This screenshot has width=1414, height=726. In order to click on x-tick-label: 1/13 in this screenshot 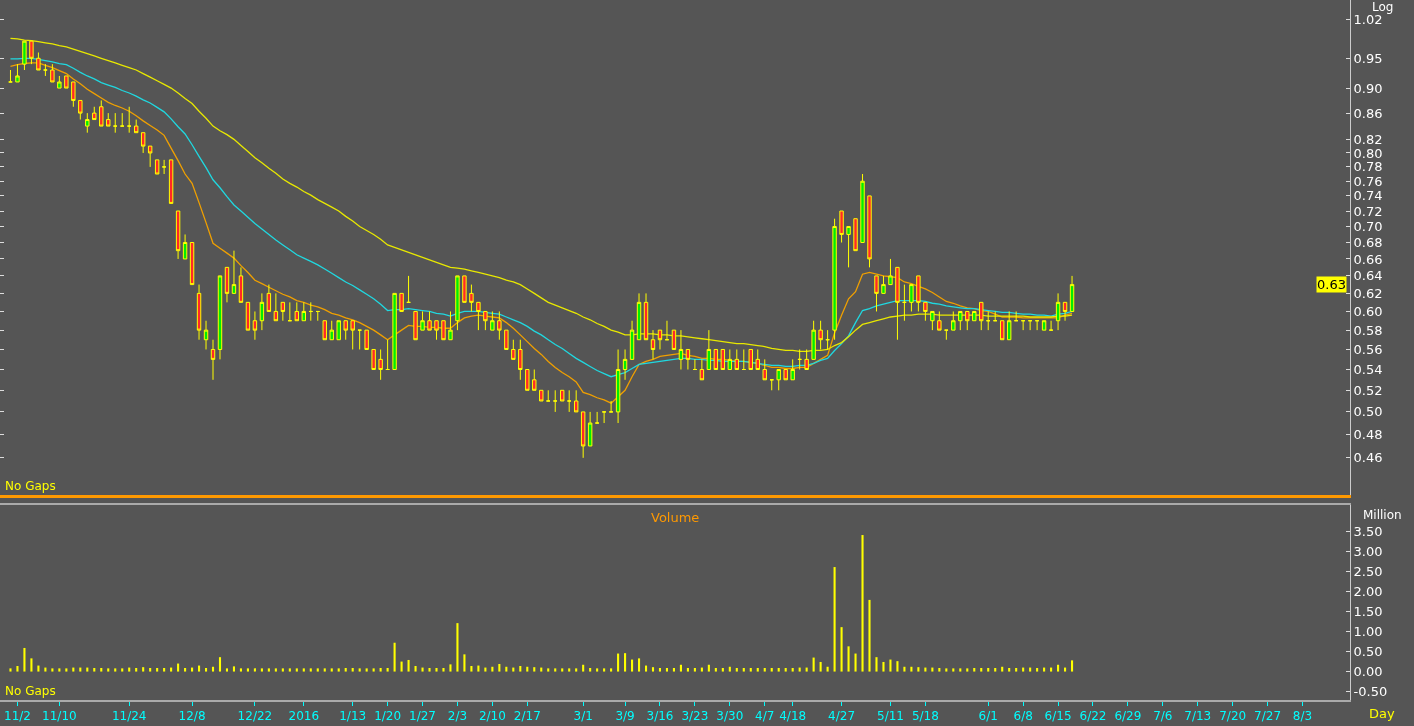, I will do `click(353, 716)`.